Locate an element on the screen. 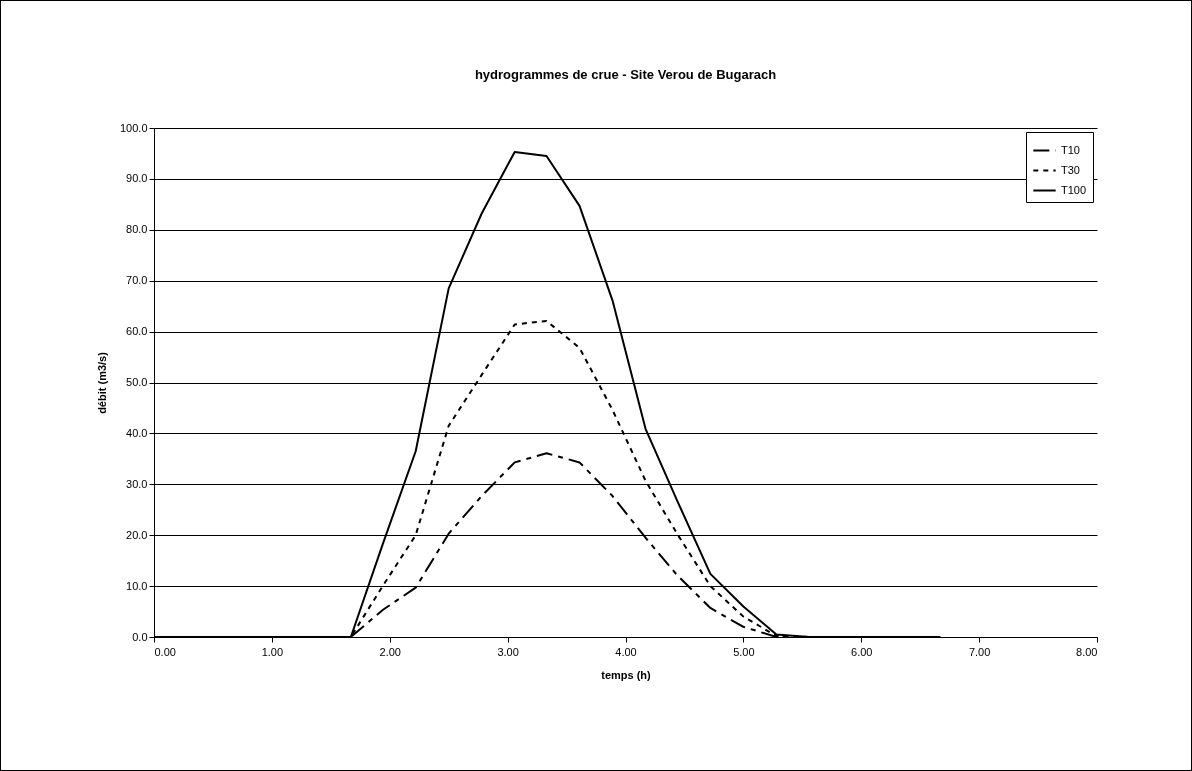 Image resolution: width=1192 pixels, height=771 pixels. y-axis-title: débit (m3/s) is located at coordinates (101, 382).